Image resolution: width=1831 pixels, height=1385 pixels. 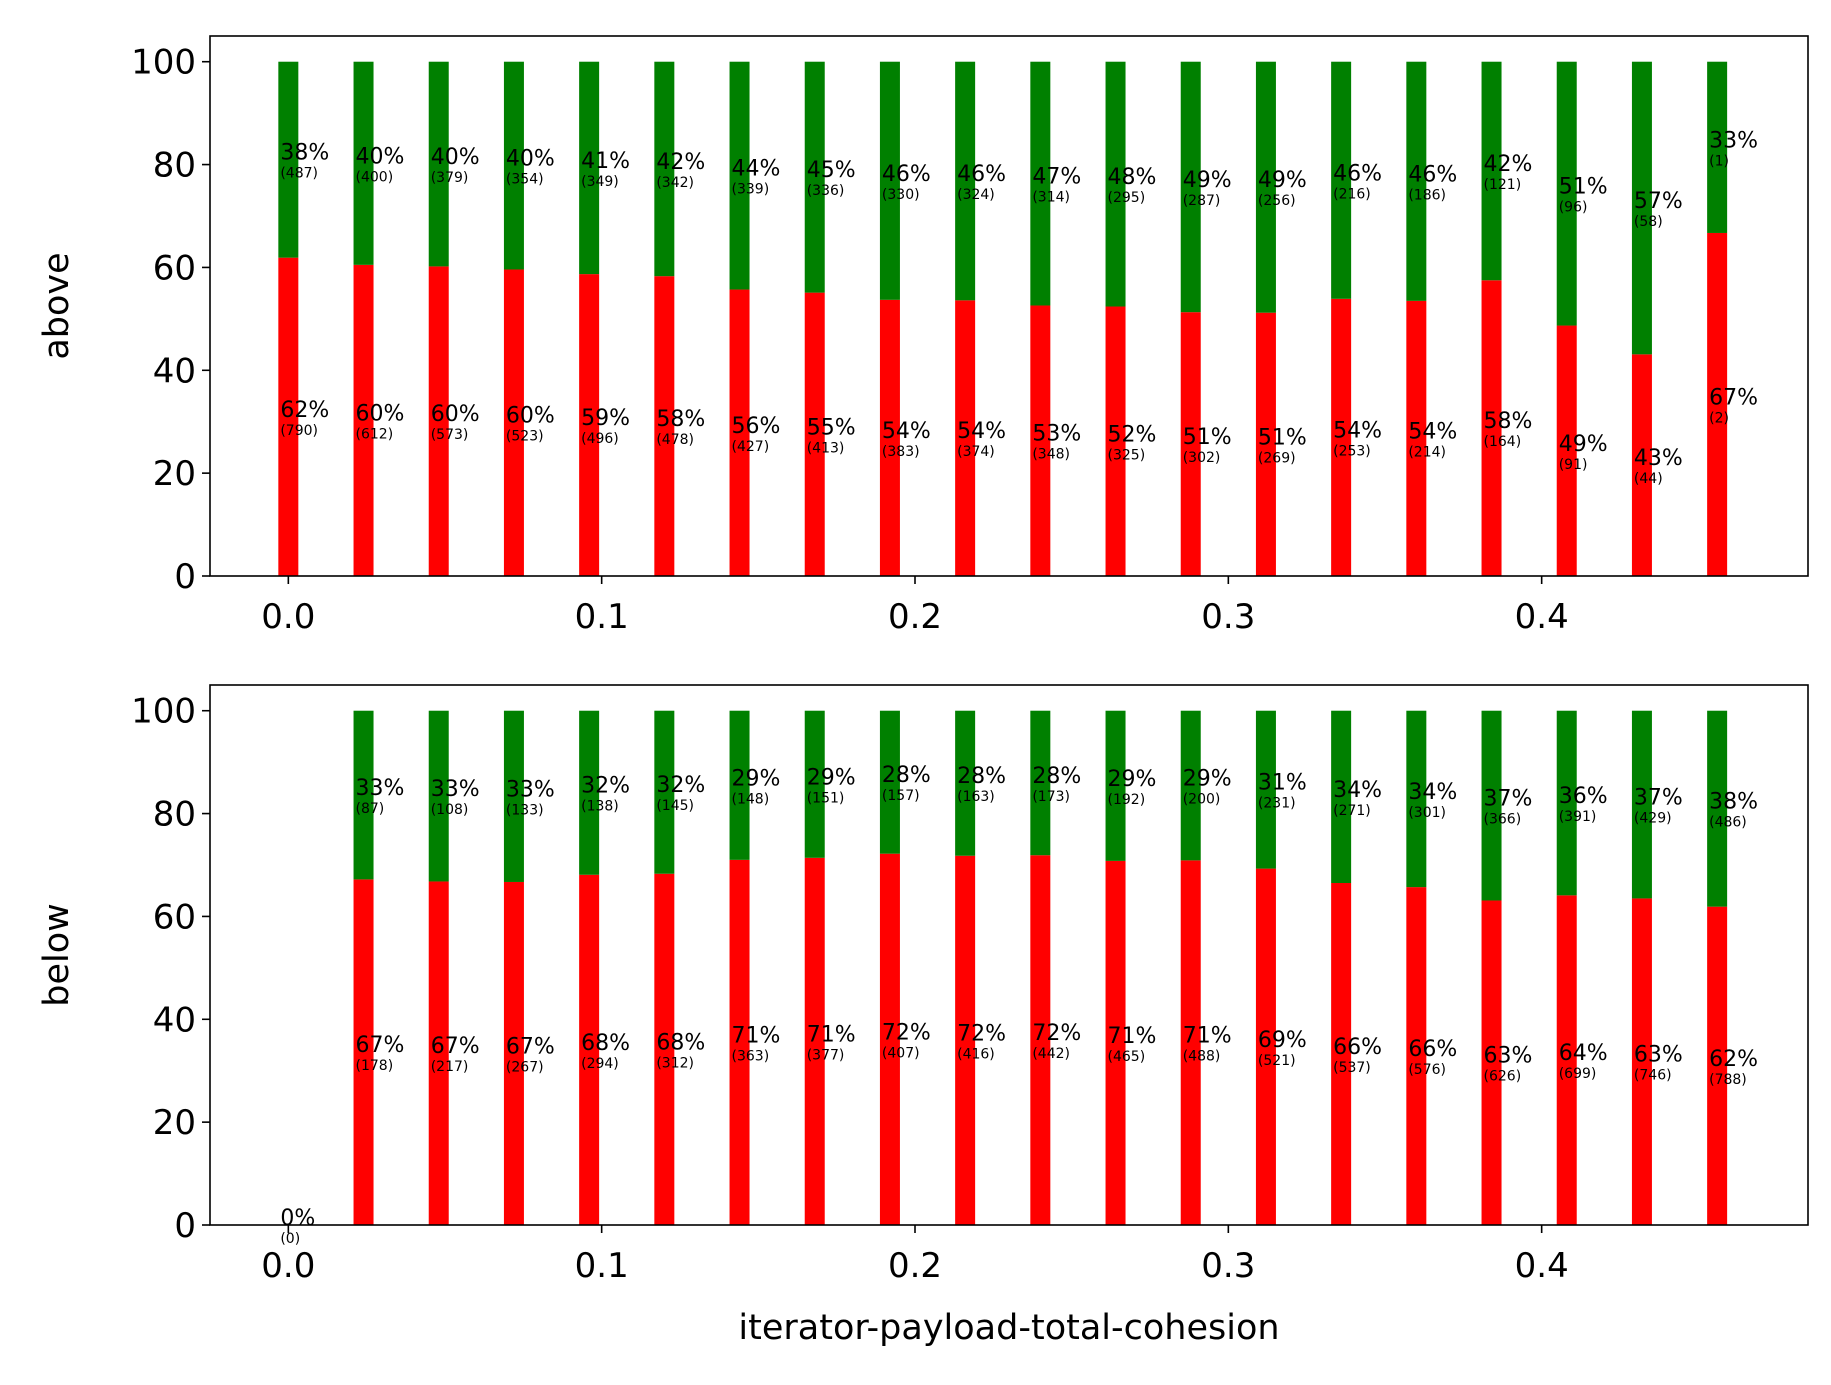 I want to click on data-label-count: (287), so click(x=1202, y=201).